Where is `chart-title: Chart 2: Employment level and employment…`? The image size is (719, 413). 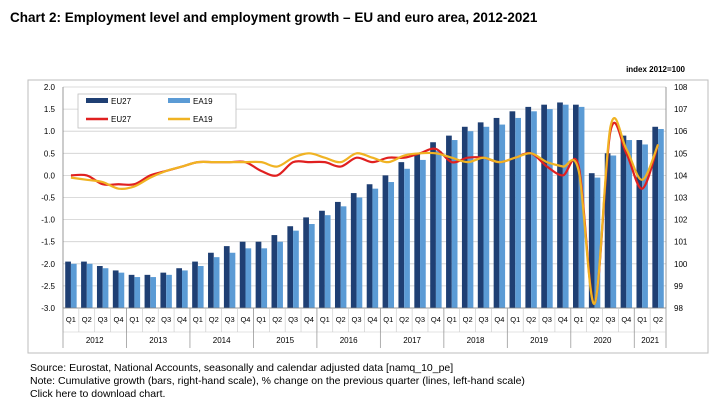 chart-title: Chart 2: Employment level and employment… is located at coordinates (274, 17).